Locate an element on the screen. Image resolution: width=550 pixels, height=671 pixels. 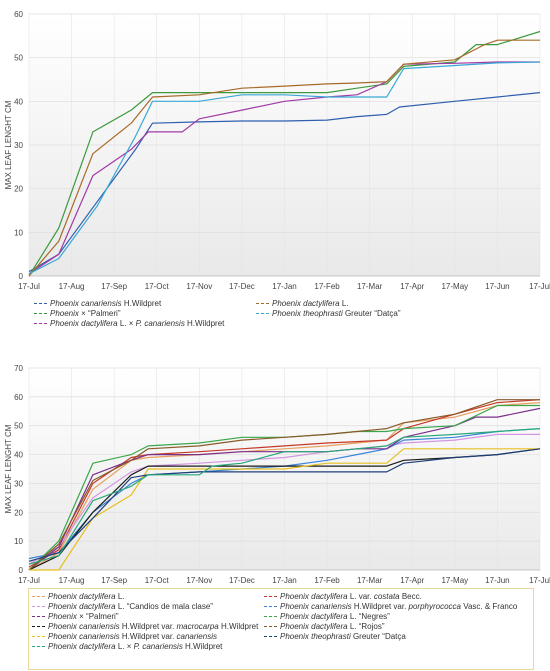
legend-text: Vasc. & Franco is located at coordinates (489, 606).